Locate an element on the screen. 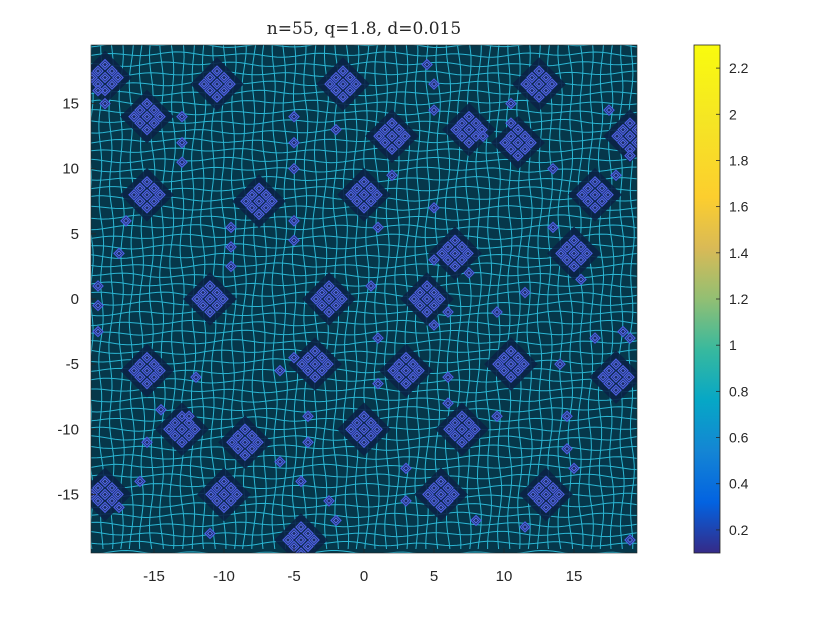 The height and width of the screenshot is (623, 830). colorbar-ticks: 2.2 2 1.8 1.6 1.4 1.2 1 0.8 0.6 0.4 0.2 is located at coordinates (732, 299).